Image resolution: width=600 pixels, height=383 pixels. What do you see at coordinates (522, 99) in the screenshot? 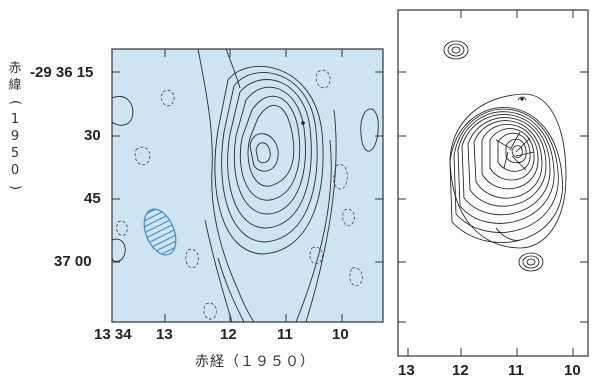
I see `right-panel-point-marker` at bounding box center [522, 99].